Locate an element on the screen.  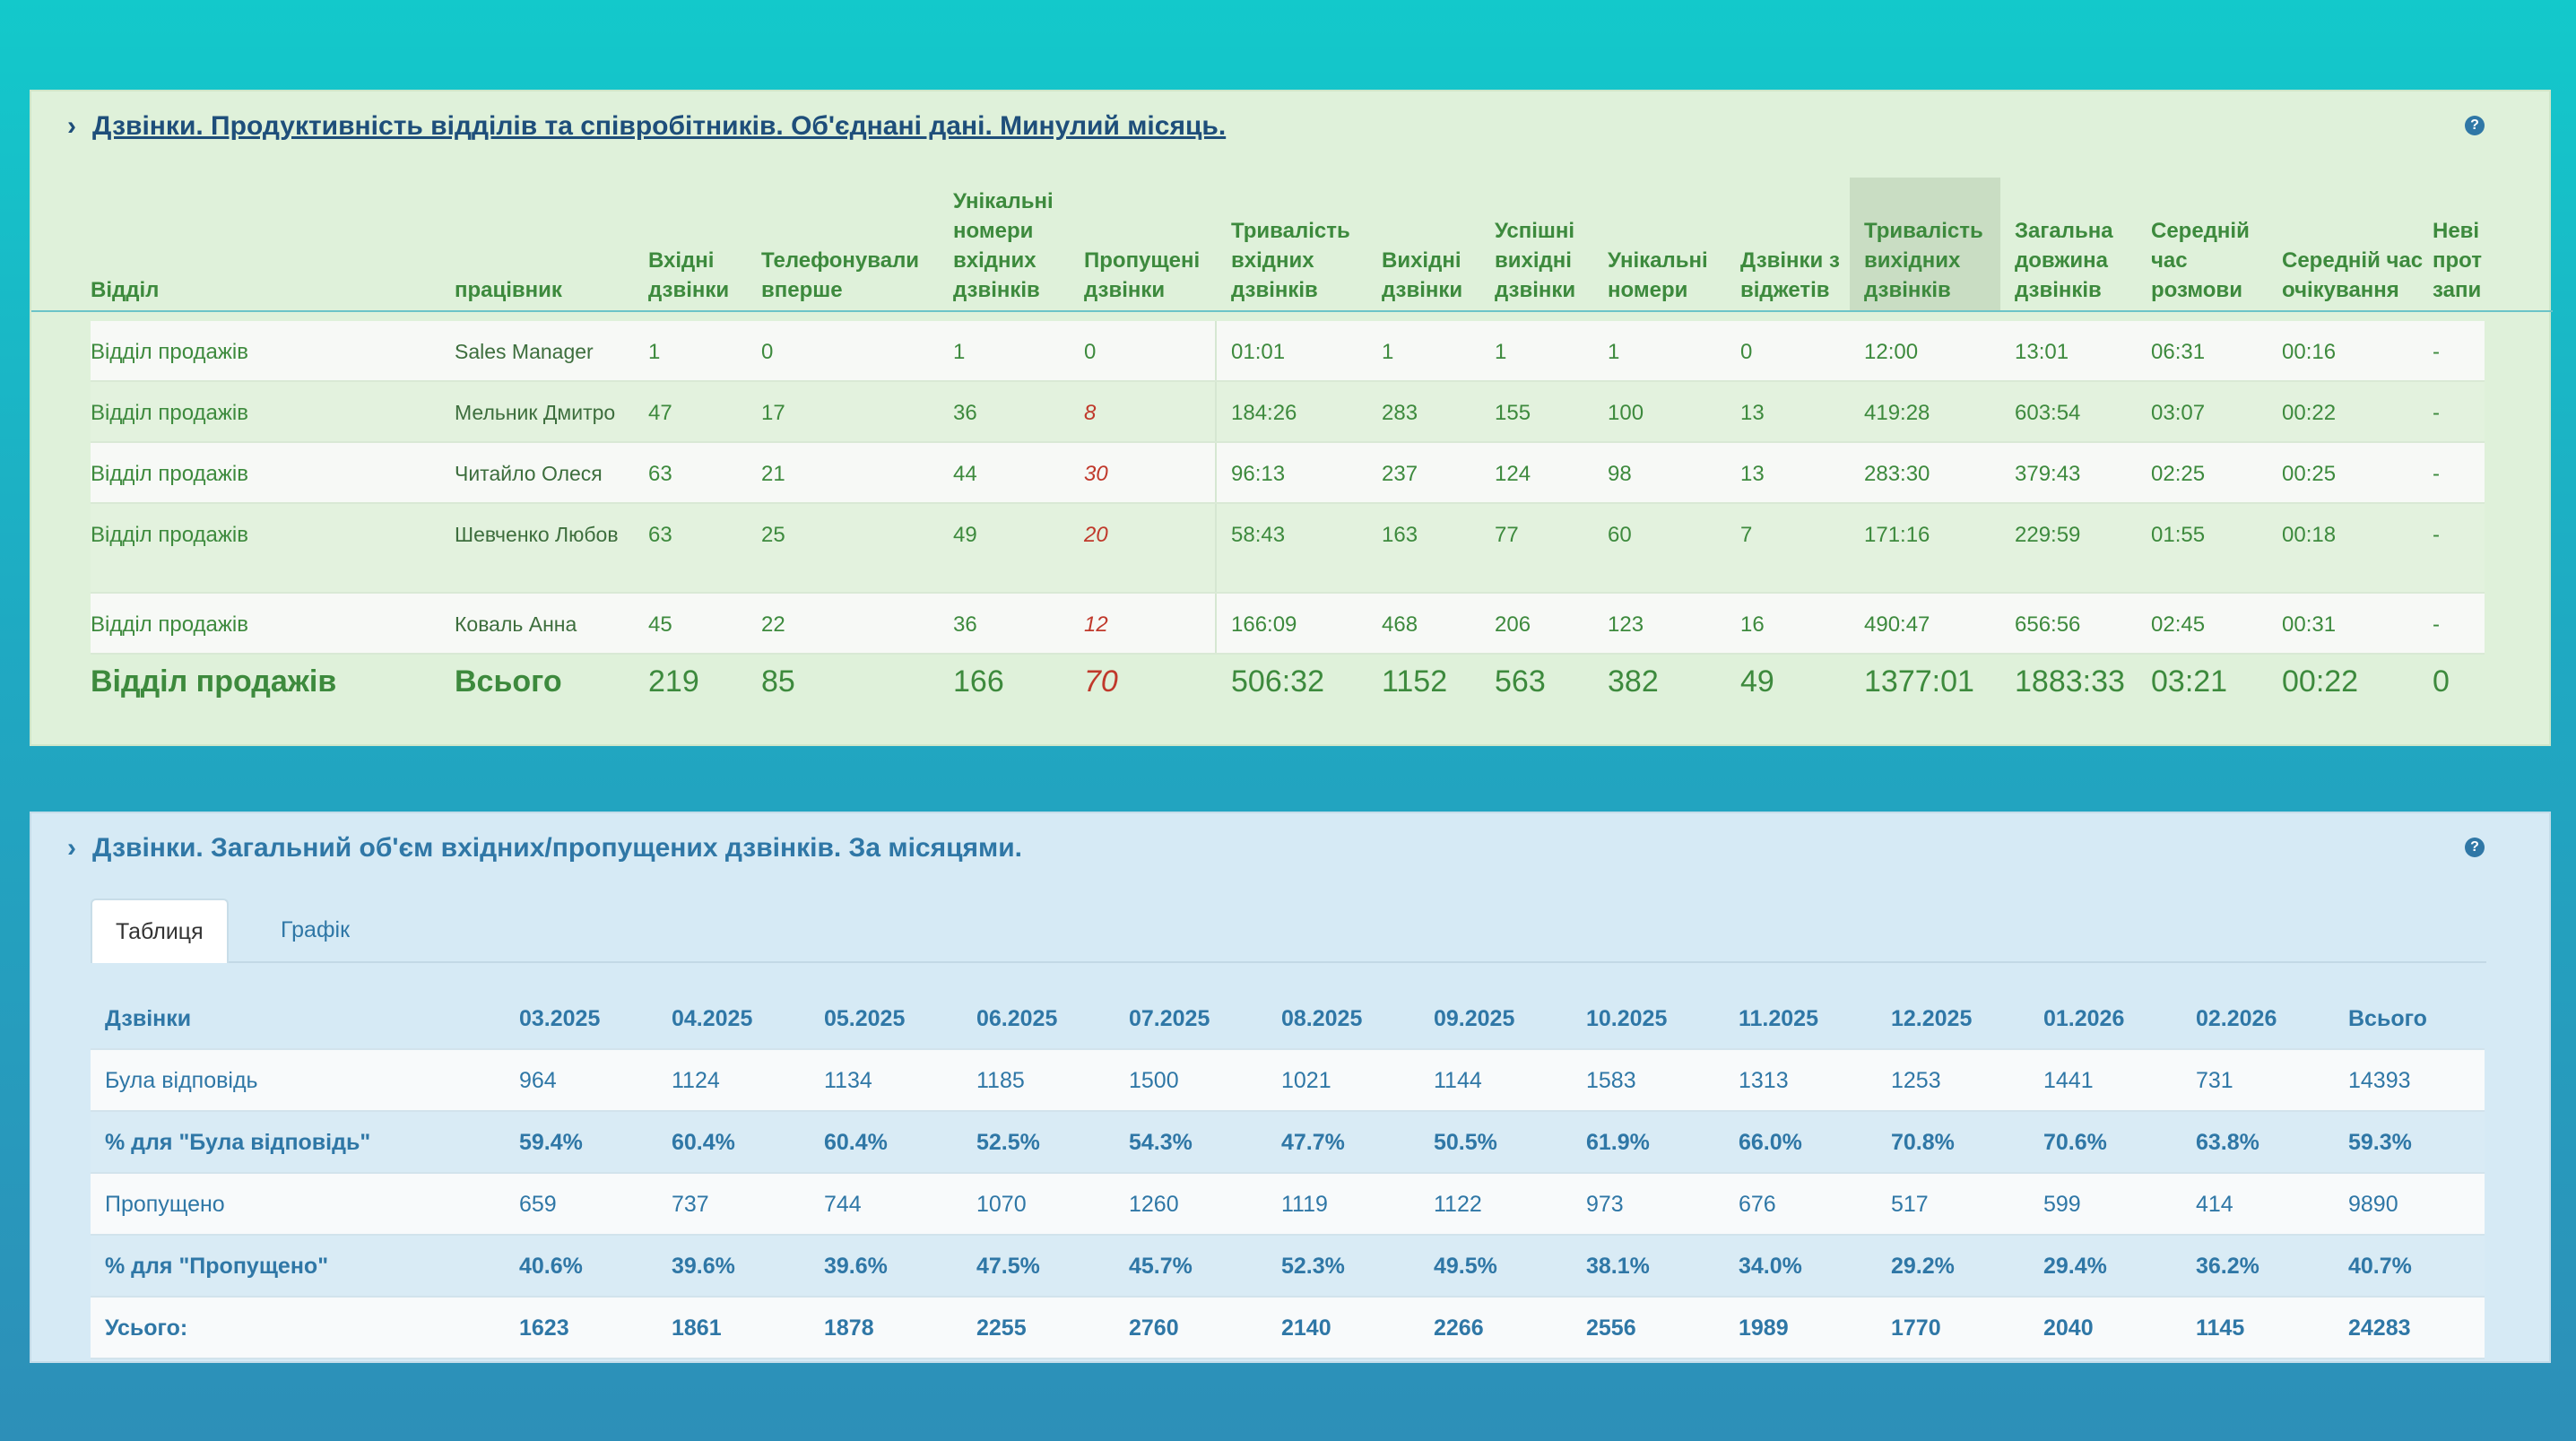
table-cell: 24283 is located at coordinates (2379, 1328).